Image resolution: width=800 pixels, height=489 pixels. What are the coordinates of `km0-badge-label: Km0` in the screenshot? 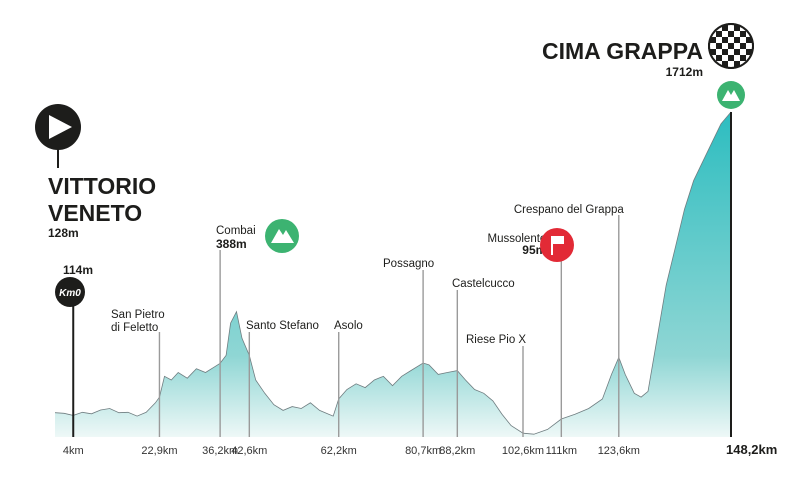 It's located at (70, 293).